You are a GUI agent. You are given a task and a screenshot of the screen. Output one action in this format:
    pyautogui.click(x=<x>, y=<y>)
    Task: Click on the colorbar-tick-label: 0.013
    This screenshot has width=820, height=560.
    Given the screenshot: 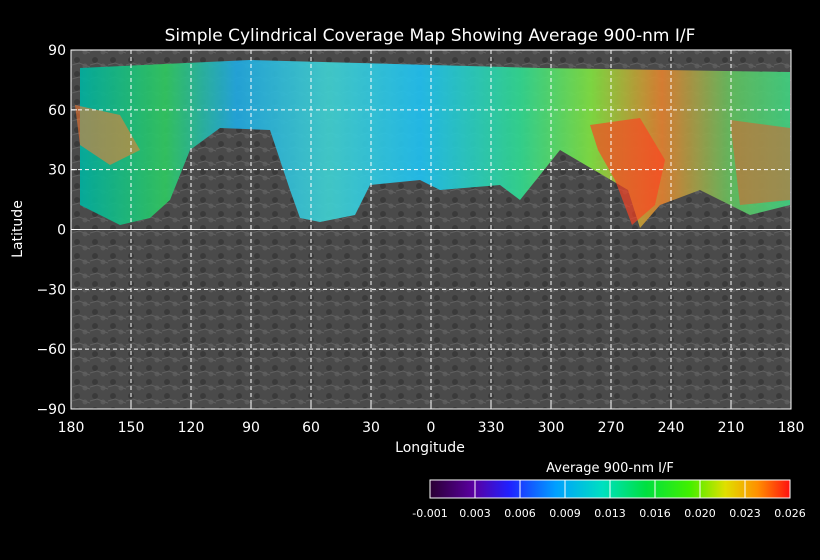 What is the action you would take?
    pyautogui.click(x=610, y=513)
    